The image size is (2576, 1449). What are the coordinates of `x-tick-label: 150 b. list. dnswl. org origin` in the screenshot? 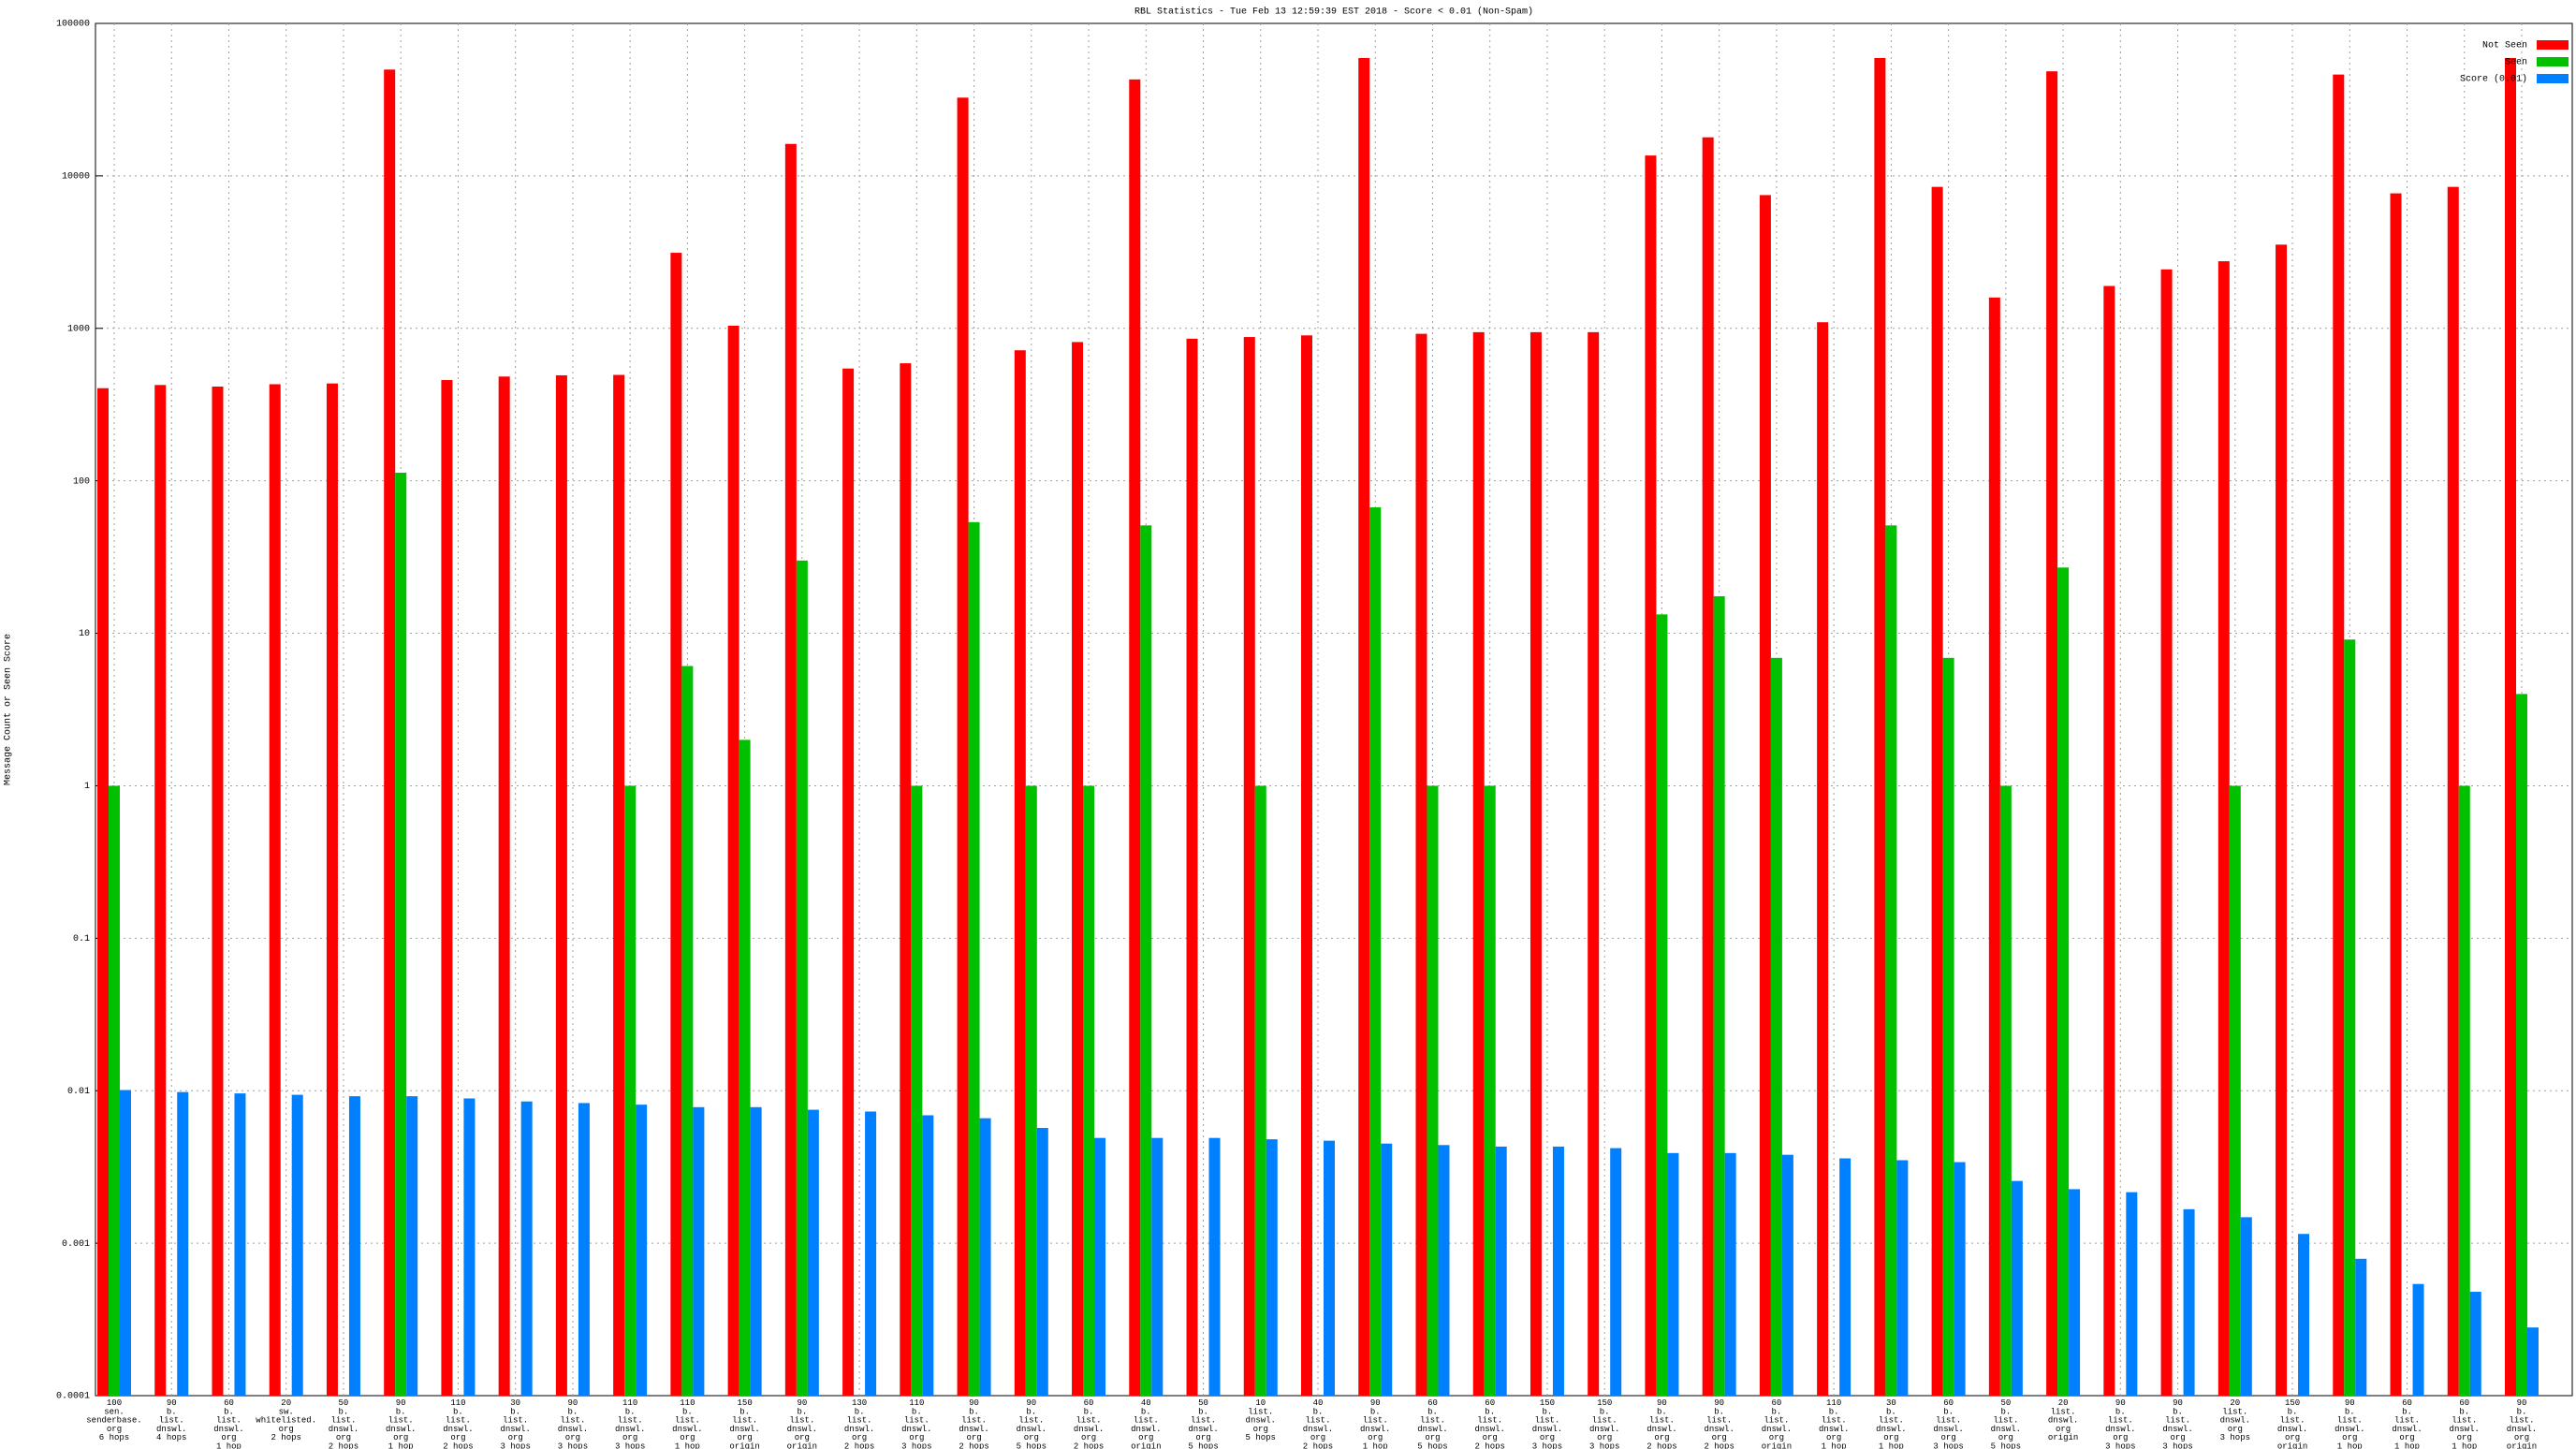 It's located at (744, 1423).